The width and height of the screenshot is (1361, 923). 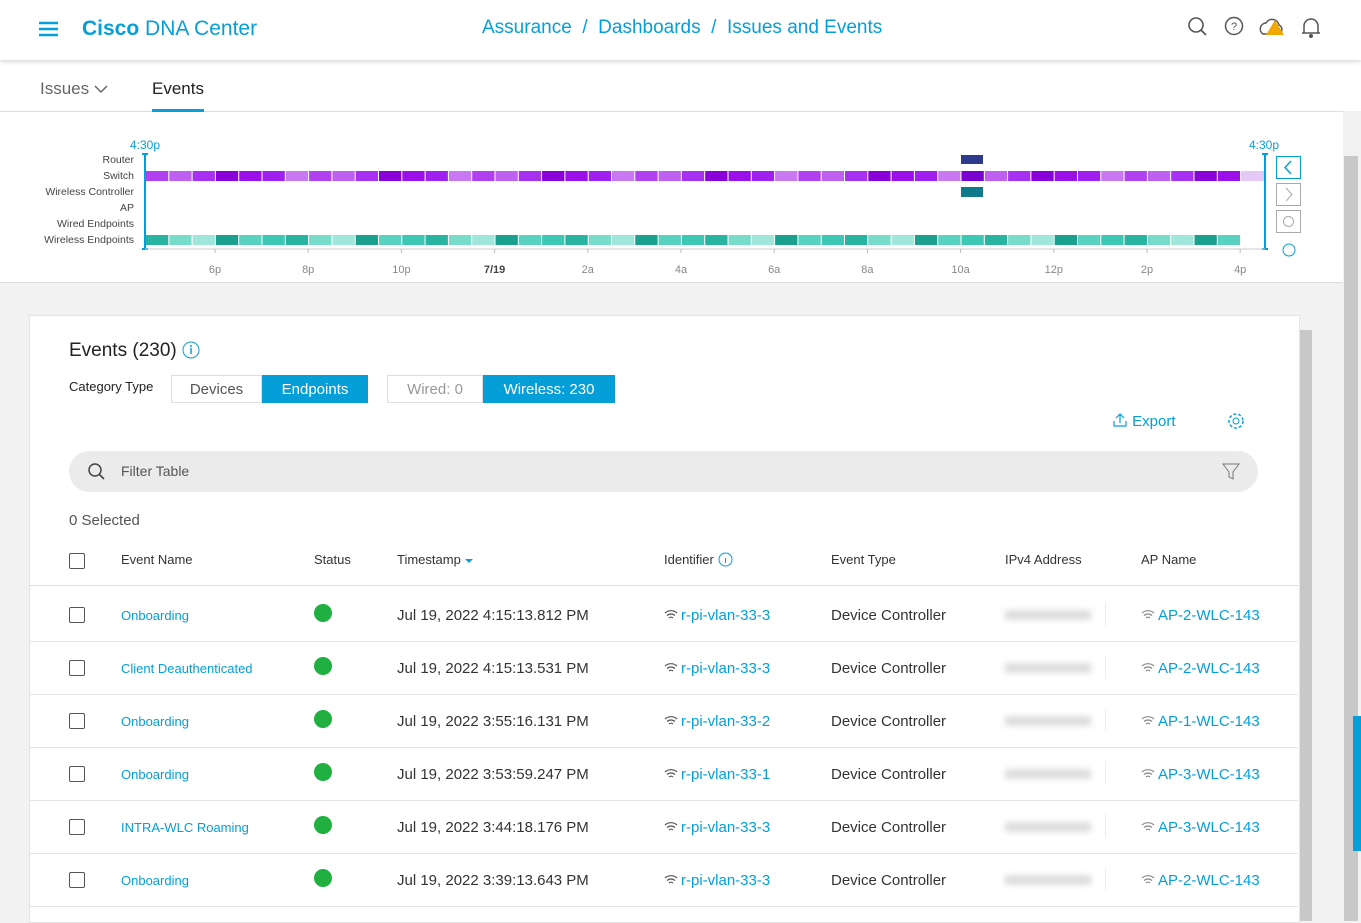 What do you see at coordinates (89, 240) in the screenshot?
I see `row-label: Wireless Endpoints` at bounding box center [89, 240].